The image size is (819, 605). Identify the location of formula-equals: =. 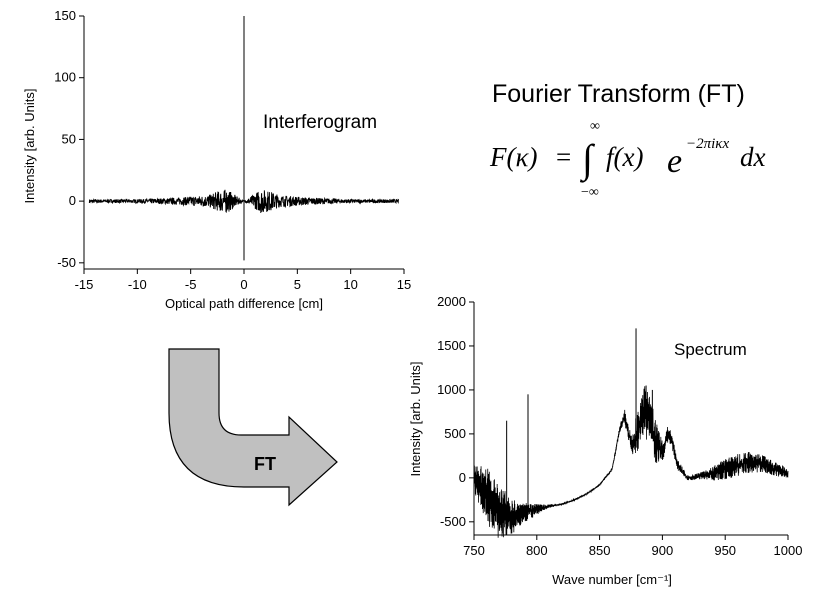
(563, 157).